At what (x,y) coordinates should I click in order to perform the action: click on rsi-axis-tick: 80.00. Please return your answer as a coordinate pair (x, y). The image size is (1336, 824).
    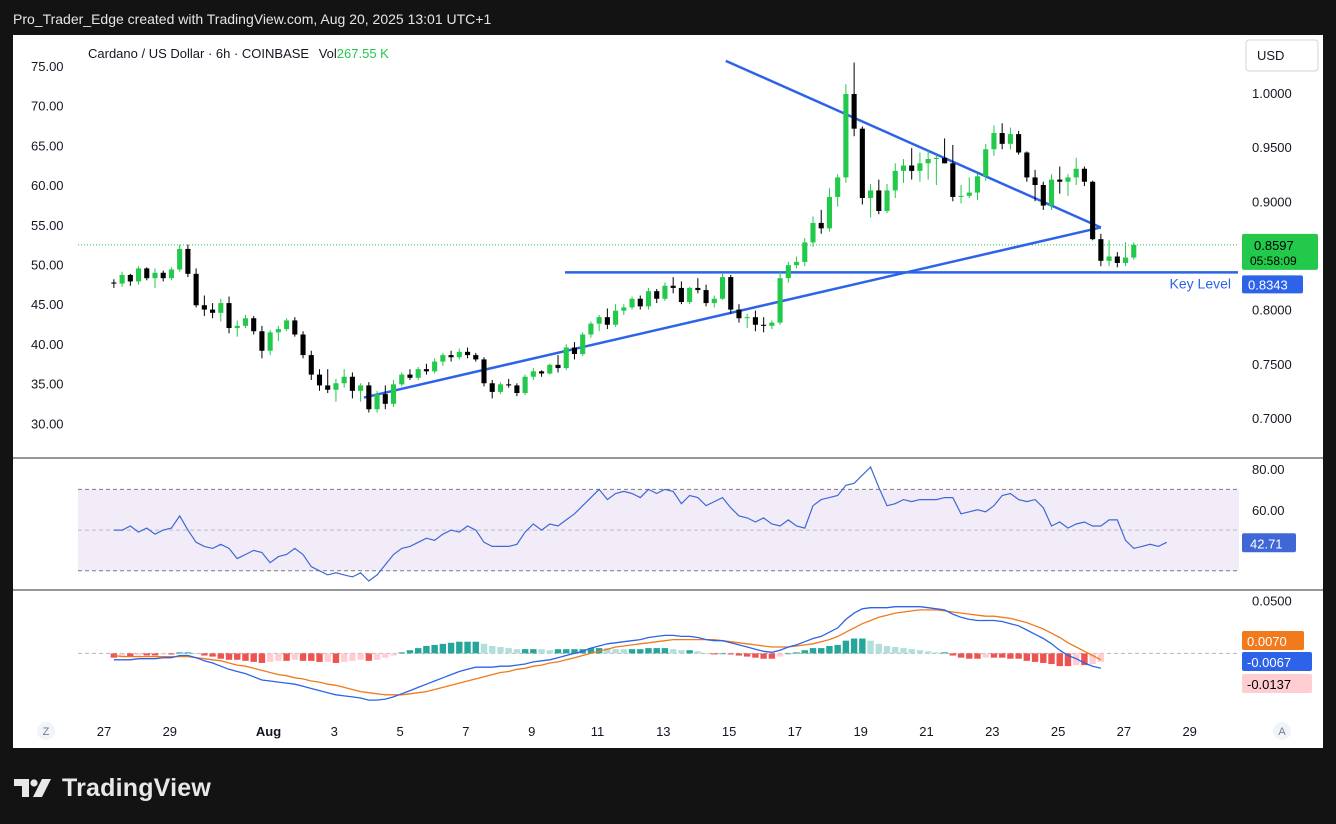
    Looking at the image, I should click on (1268, 469).